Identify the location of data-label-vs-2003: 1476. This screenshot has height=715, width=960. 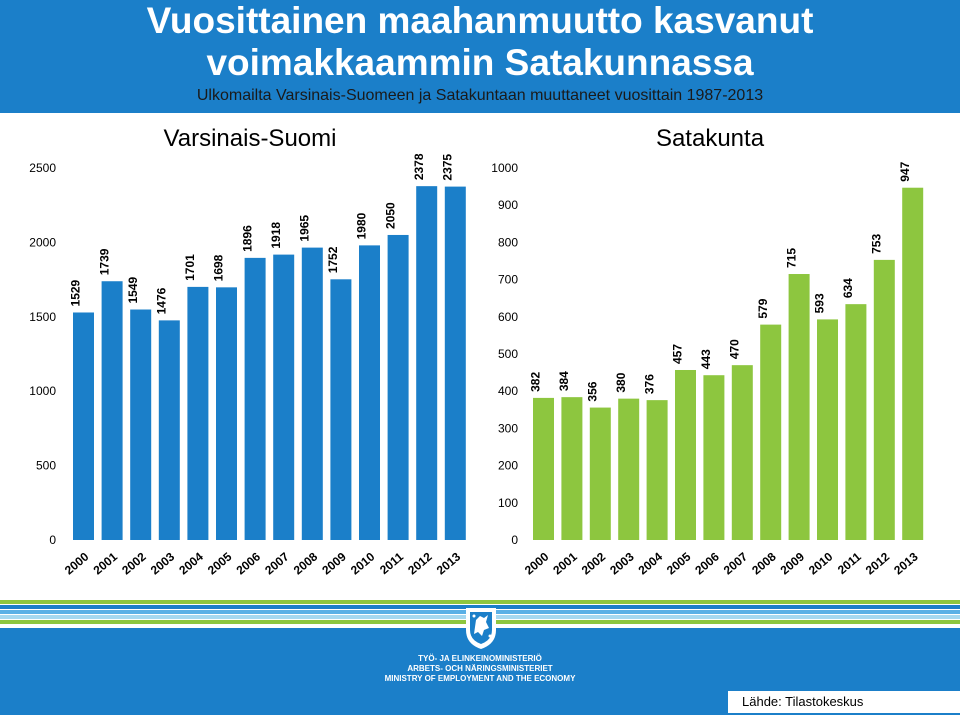
(161, 300).